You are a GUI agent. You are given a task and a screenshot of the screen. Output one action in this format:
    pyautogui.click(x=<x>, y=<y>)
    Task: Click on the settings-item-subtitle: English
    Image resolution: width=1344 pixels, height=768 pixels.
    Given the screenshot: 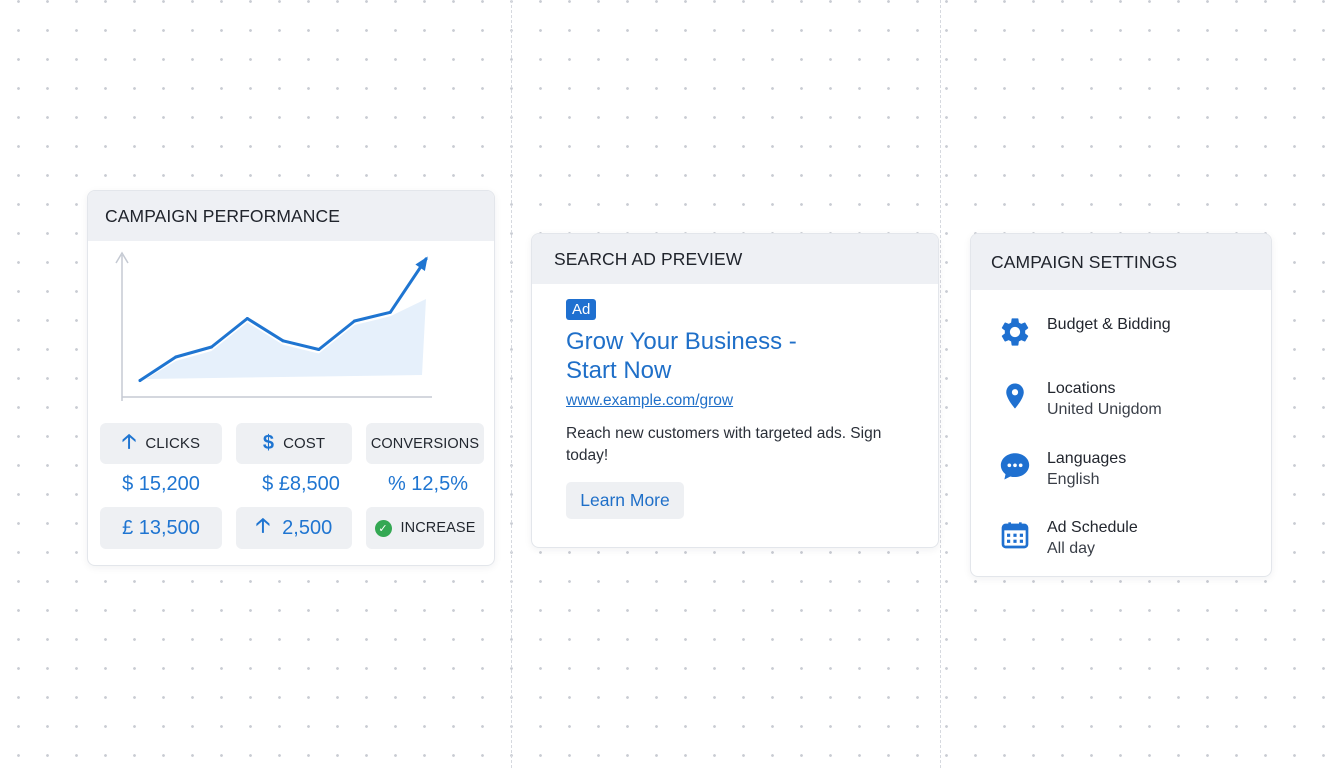 What is the action you would take?
    pyautogui.click(x=1073, y=479)
    